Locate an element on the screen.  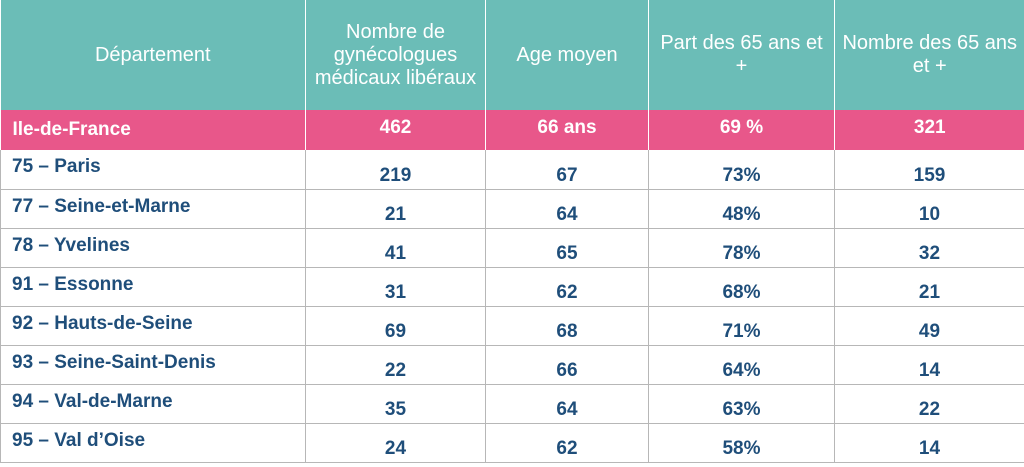
nombre65-cell: 159 is located at coordinates (929, 170).